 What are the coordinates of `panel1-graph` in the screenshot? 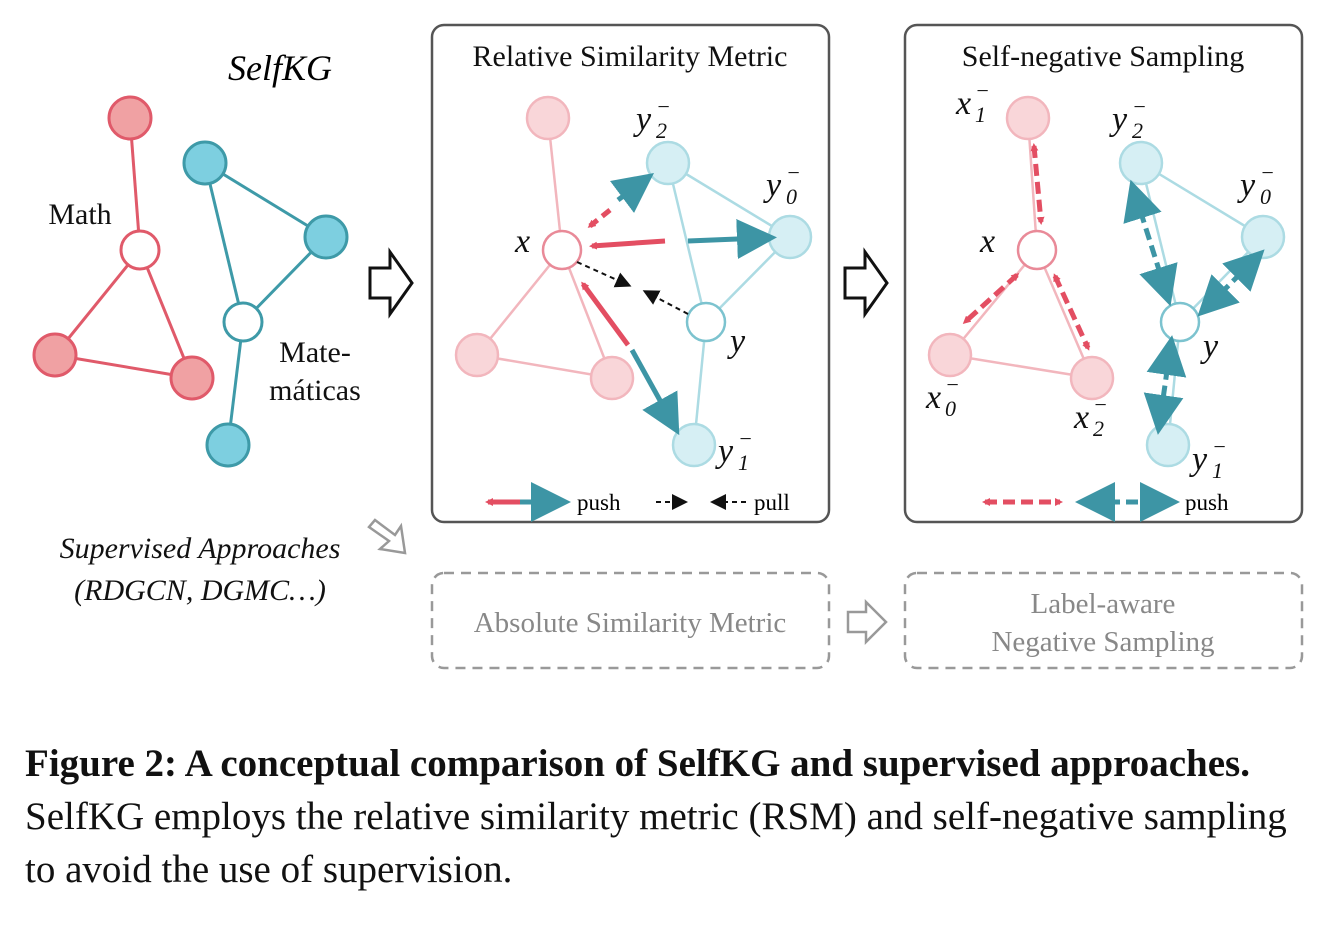 It's located at (633, 281).